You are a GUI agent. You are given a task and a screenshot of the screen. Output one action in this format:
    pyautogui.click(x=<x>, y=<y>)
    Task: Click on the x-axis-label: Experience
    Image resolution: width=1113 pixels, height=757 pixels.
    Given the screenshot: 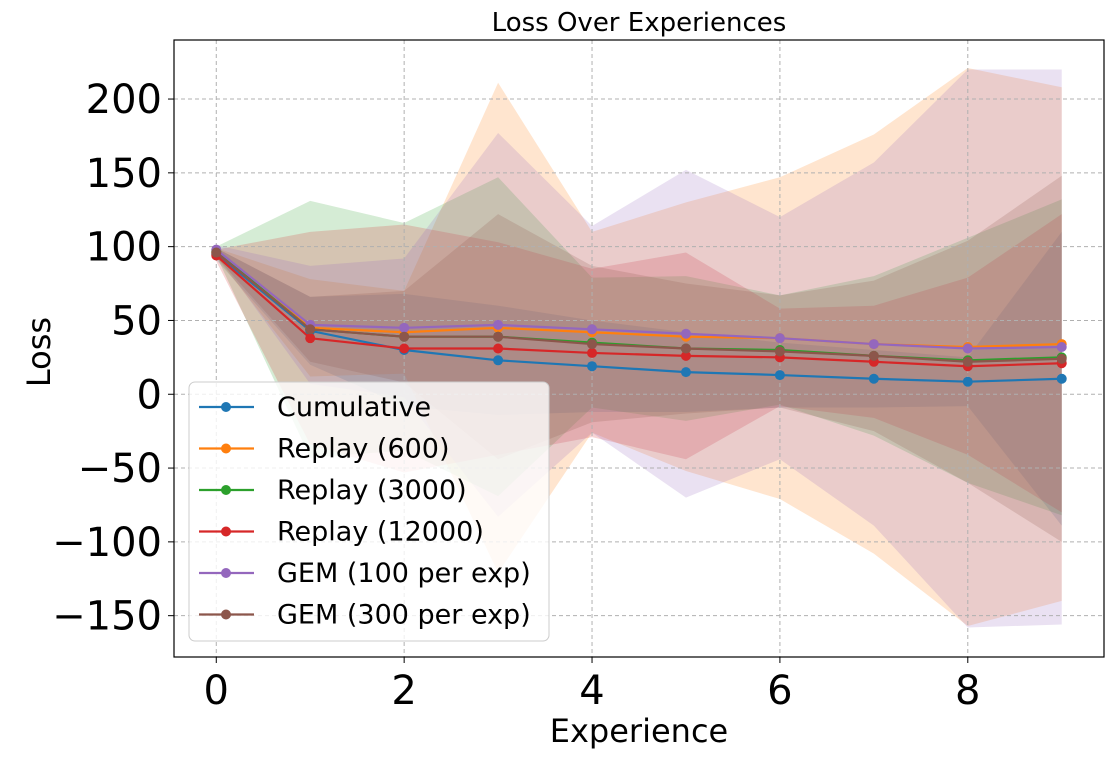 What is the action you would take?
    pyautogui.click(x=639, y=731)
    